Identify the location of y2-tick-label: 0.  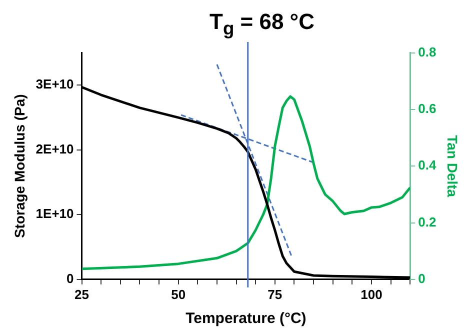
(422, 278).